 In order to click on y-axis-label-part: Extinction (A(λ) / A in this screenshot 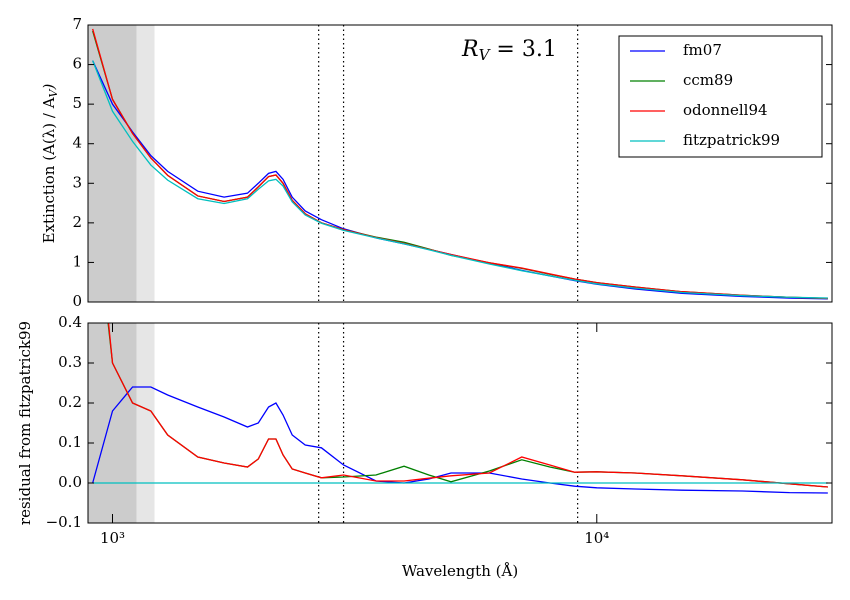, I will do `click(49, 170)`.